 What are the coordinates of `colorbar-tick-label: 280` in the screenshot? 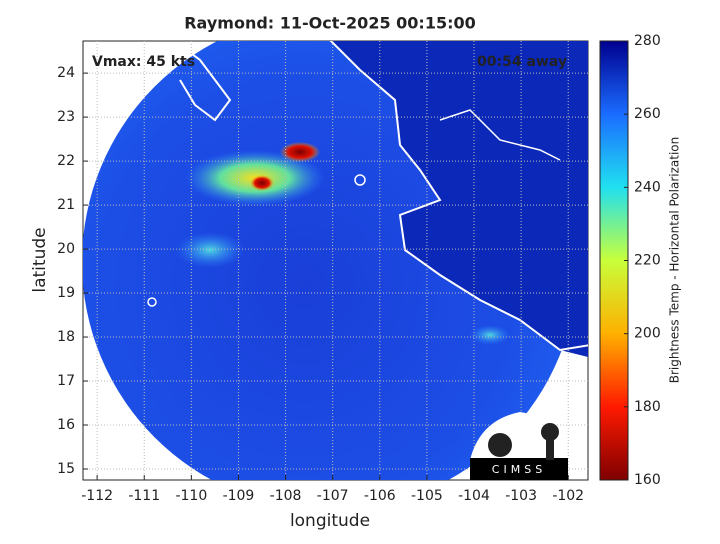 It's located at (647, 41).